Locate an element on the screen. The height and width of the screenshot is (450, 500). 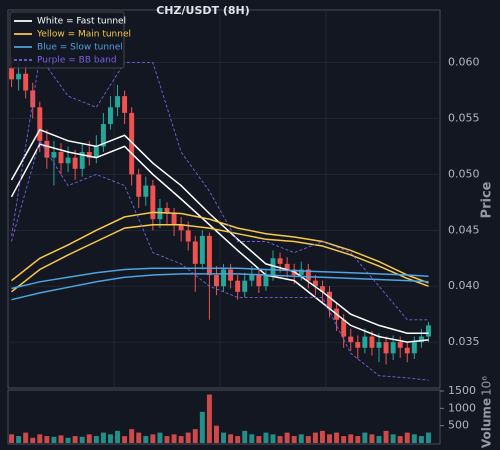
legend-box is located at coordinates (67, 40).